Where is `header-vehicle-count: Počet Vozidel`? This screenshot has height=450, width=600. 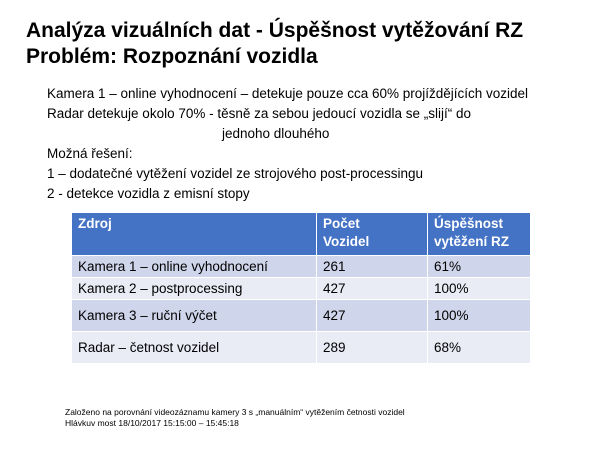
header-vehicle-count: Počet Vozidel is located at coordinates (372, 234).